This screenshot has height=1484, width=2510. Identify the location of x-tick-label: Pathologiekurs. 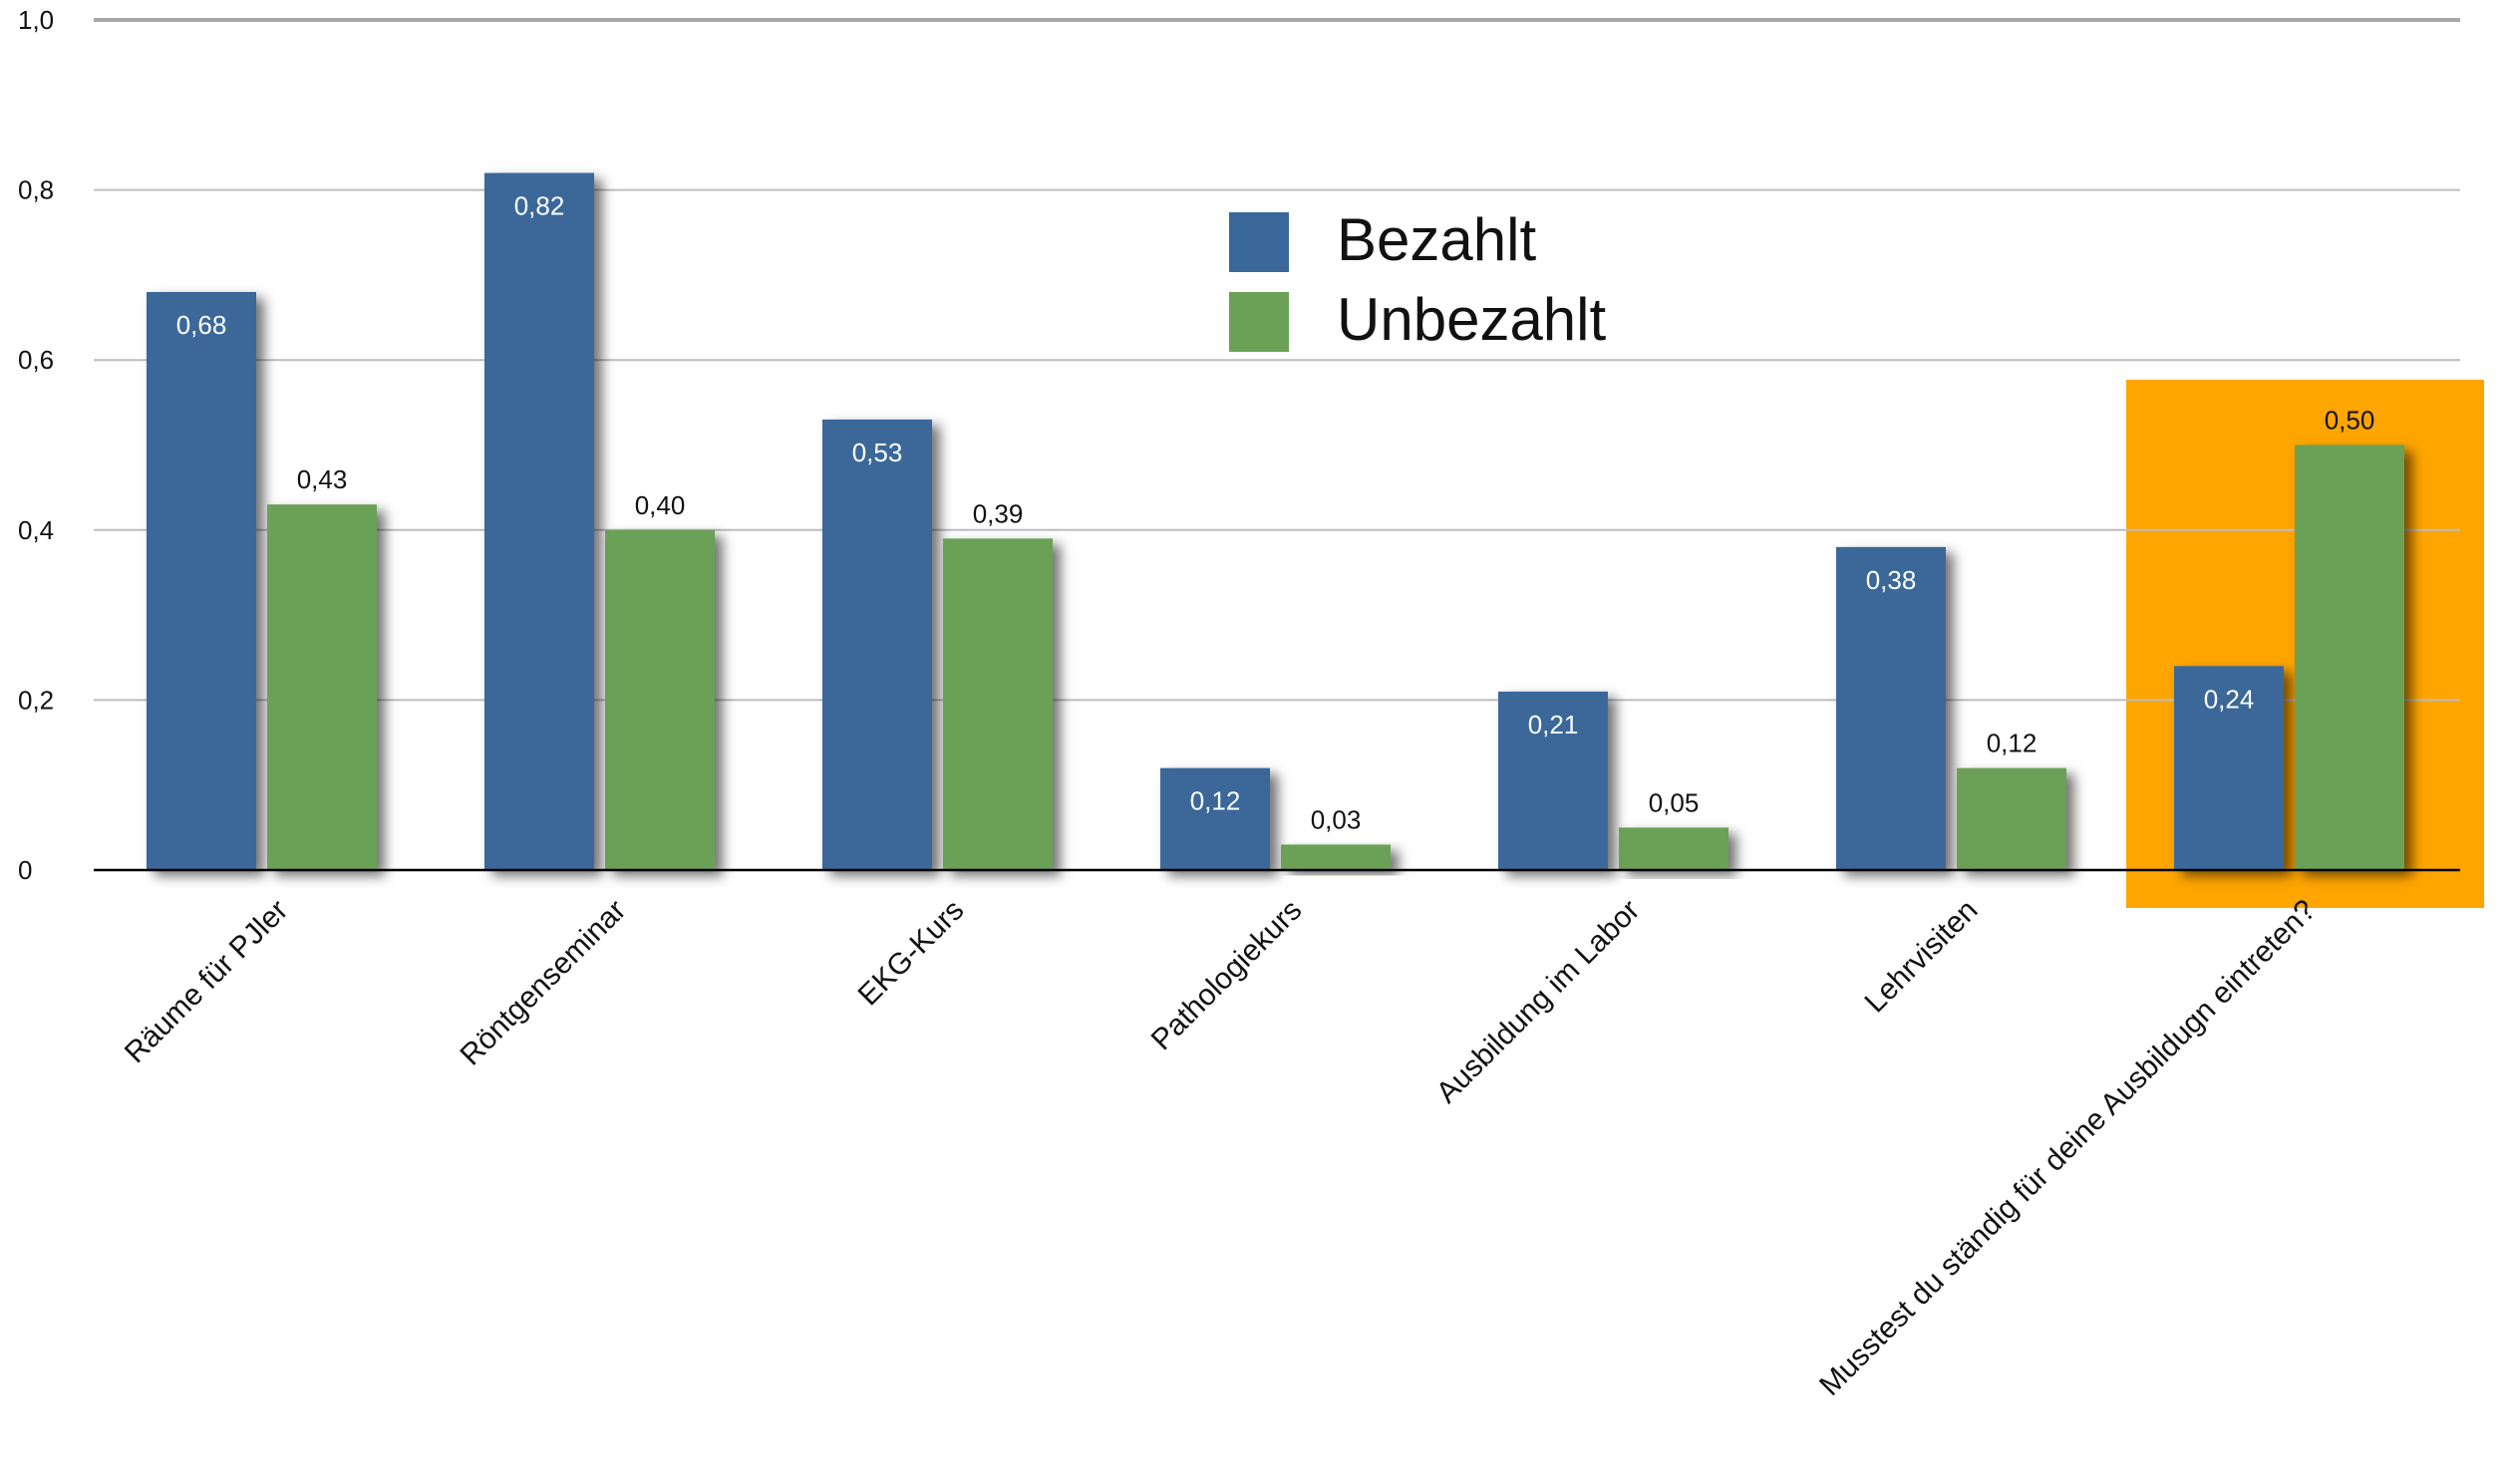
(1227, 975).